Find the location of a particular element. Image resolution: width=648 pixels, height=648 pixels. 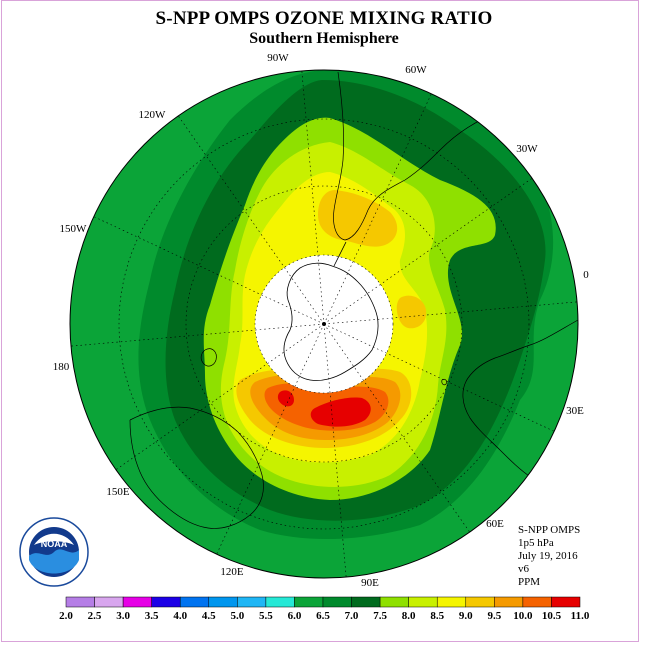

info-instrument: S-NPP OMPS is located at coordinates (549, 530).